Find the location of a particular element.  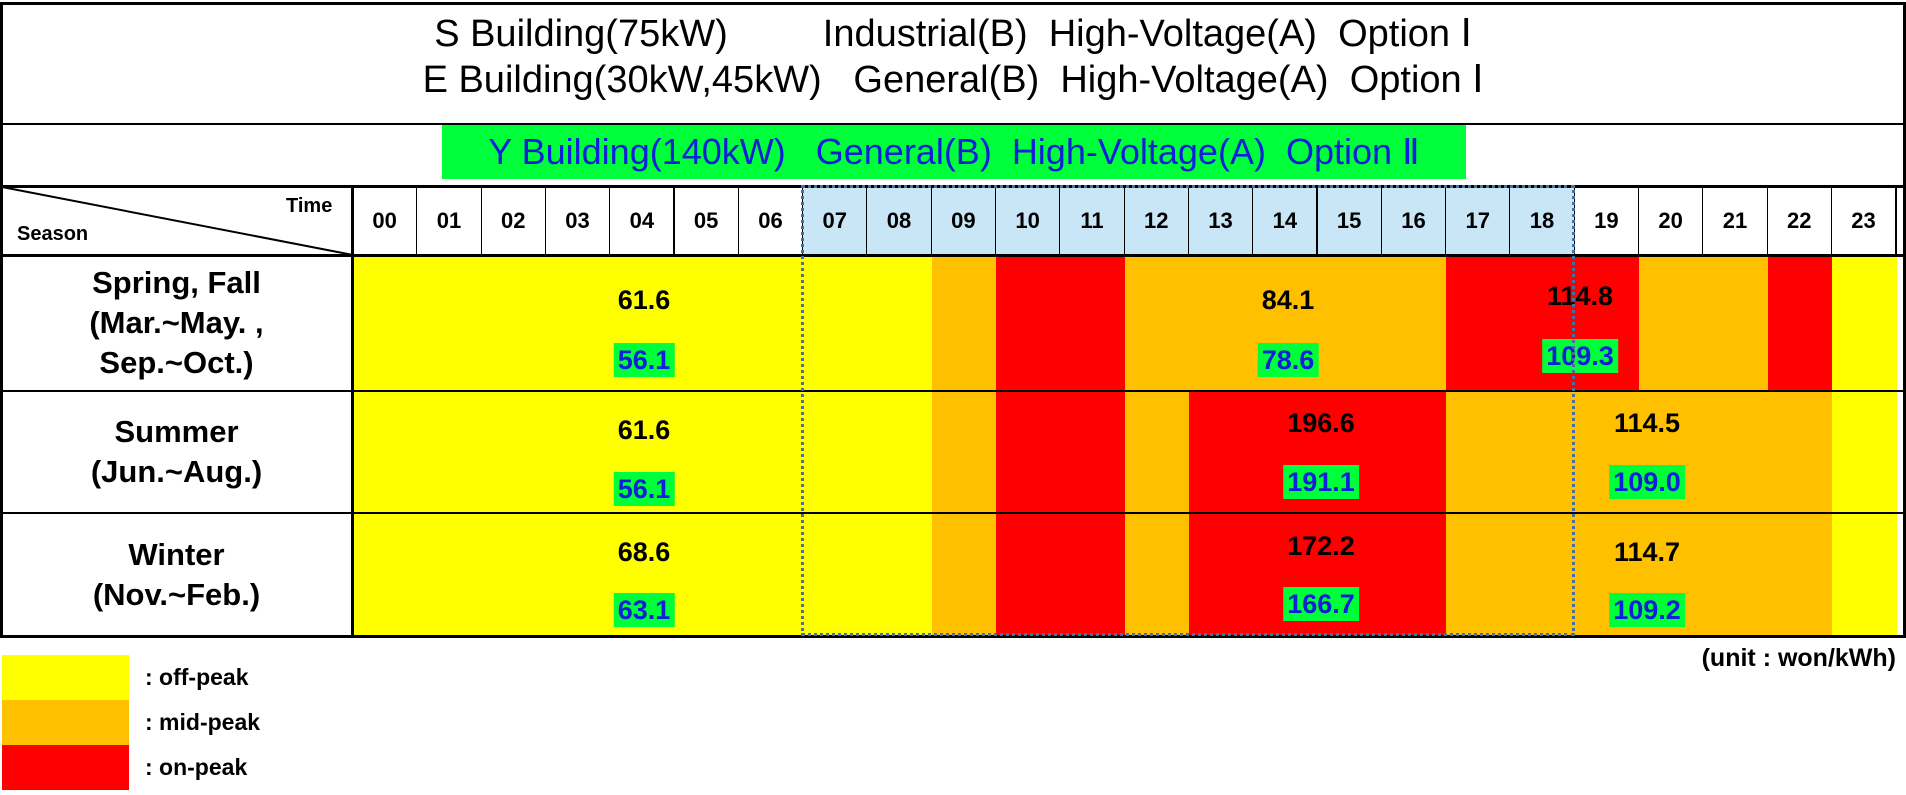

corner-diagonal is located at coordinates (177, 221).